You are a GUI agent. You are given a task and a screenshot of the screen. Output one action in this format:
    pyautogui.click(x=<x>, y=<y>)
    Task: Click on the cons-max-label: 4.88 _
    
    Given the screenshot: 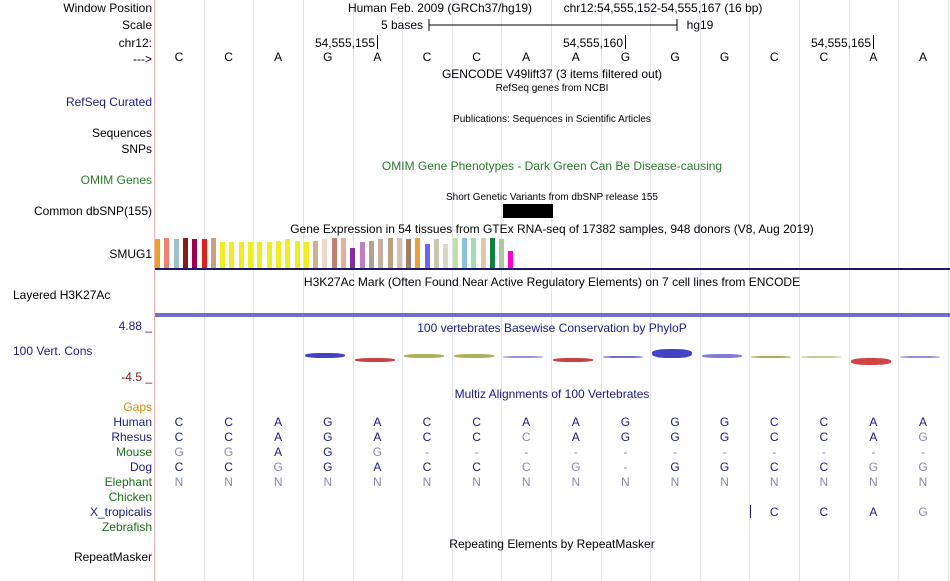 What is the action you would take?
    pyautogui.click(x=135, y=326)
    